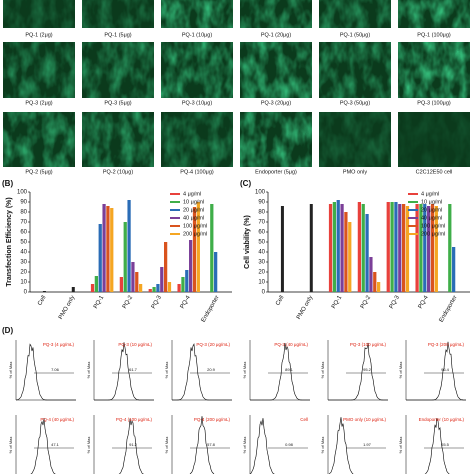 This screenshot has height=474, width=474. Describe the element at coordinates (280, 301) in the screenshot. I see `x-tick-label: Cell` at that location.